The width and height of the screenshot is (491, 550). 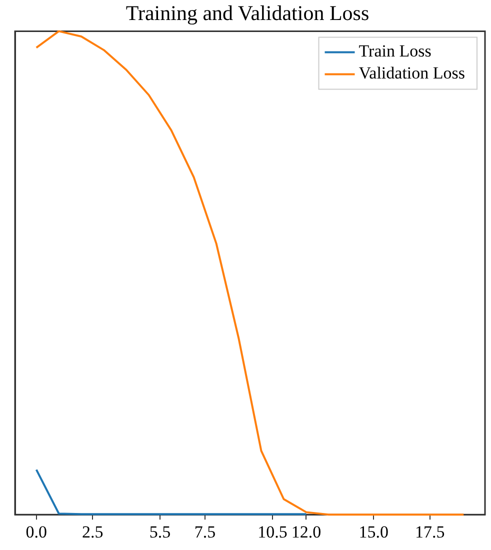 What do you see at coordinates (205, 532) in the screenshot?
I see `x-tick-label: 7.5` at bounding box center [205, 532].